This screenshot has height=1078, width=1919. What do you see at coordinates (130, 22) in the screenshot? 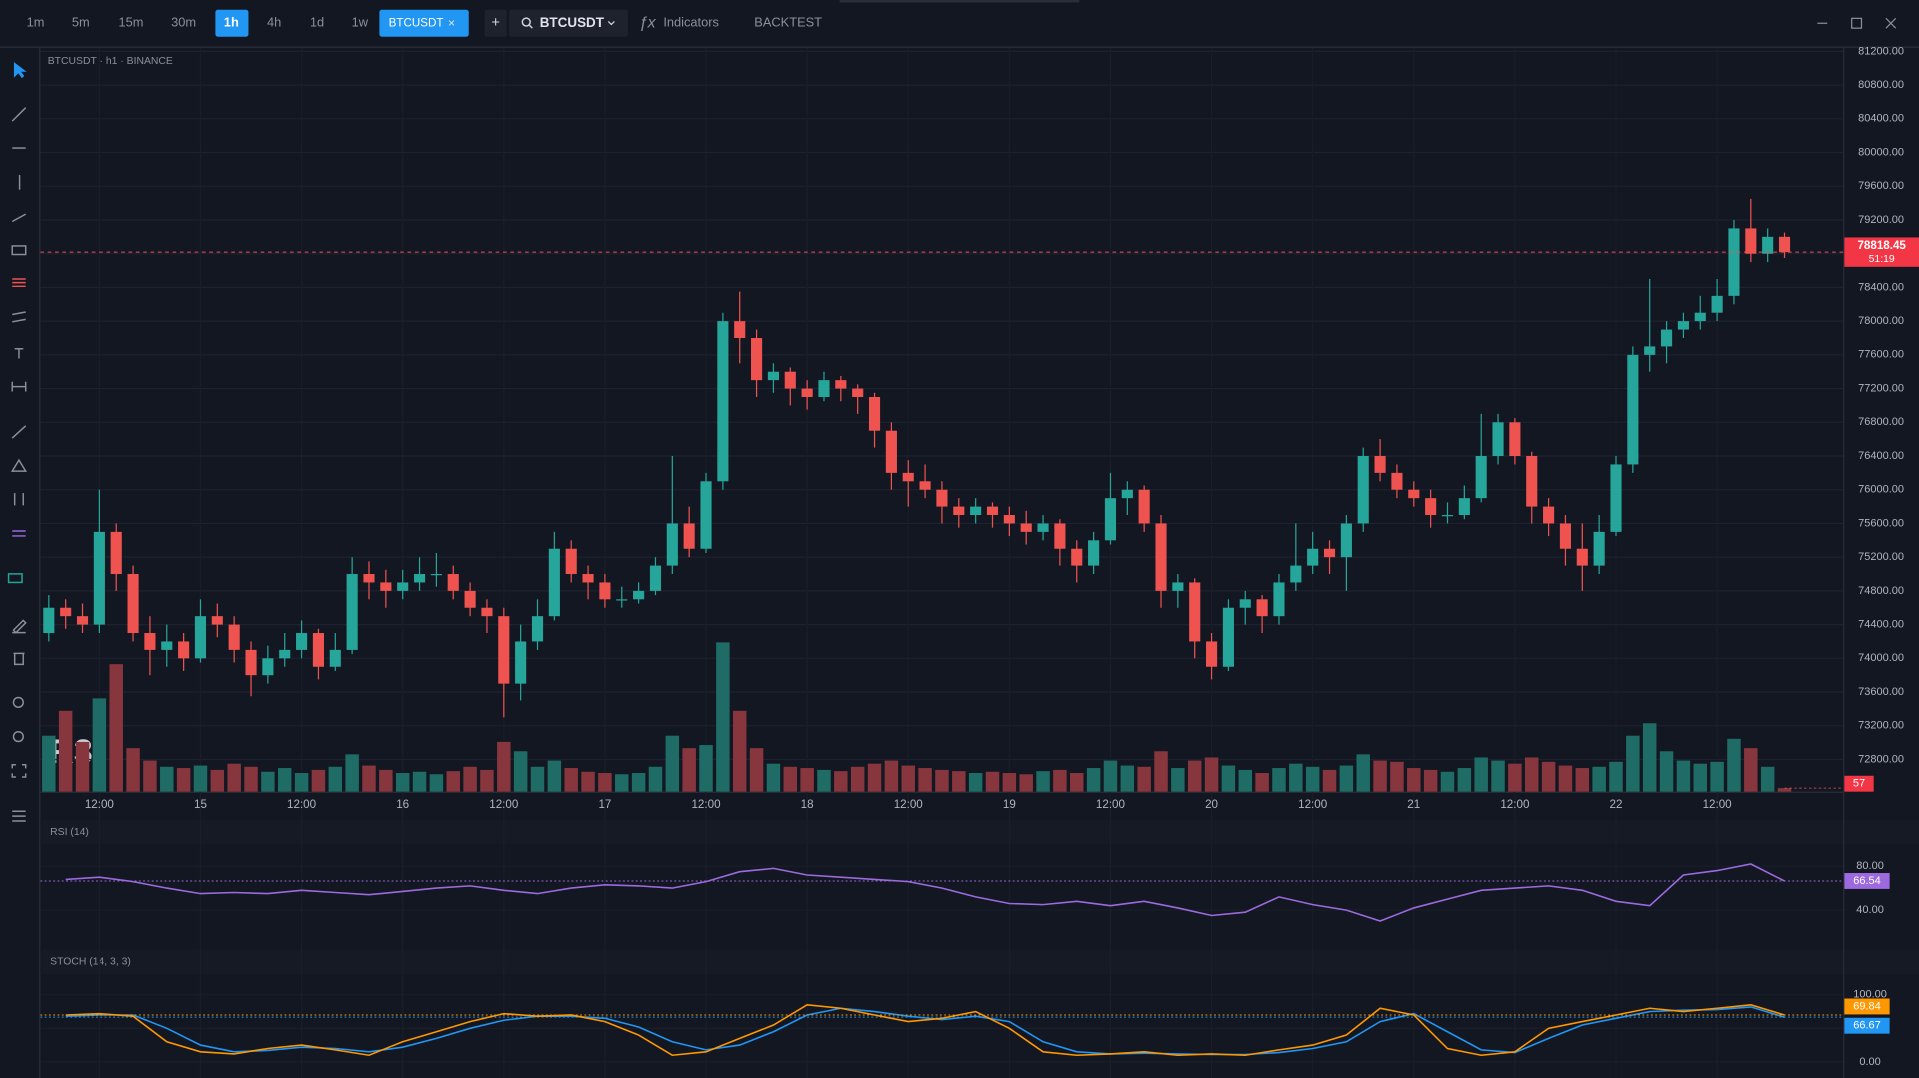
I see `interval-button: 15m` at bounding box center [130, 22].